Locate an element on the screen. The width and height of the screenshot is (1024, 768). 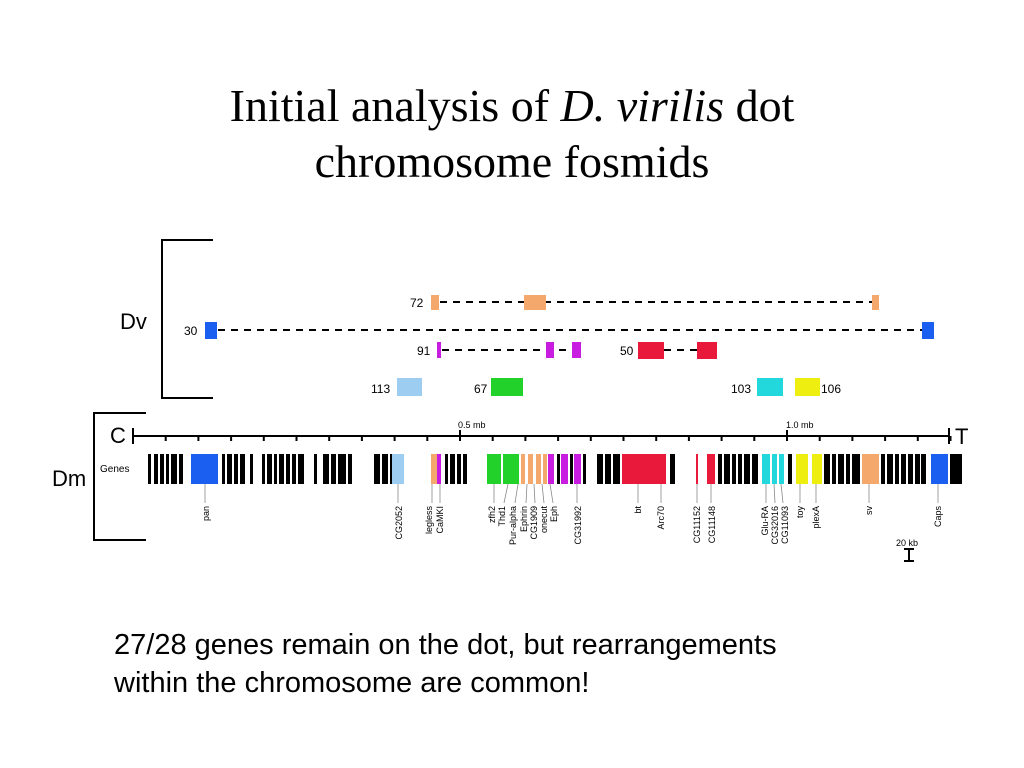
title-line1-end: dot is located at coordinates (759, 105).